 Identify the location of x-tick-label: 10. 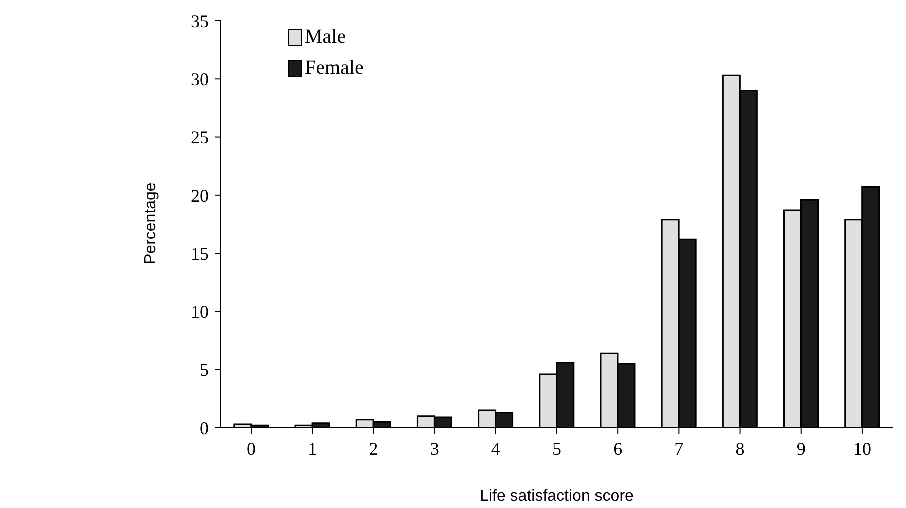
(862, 448).